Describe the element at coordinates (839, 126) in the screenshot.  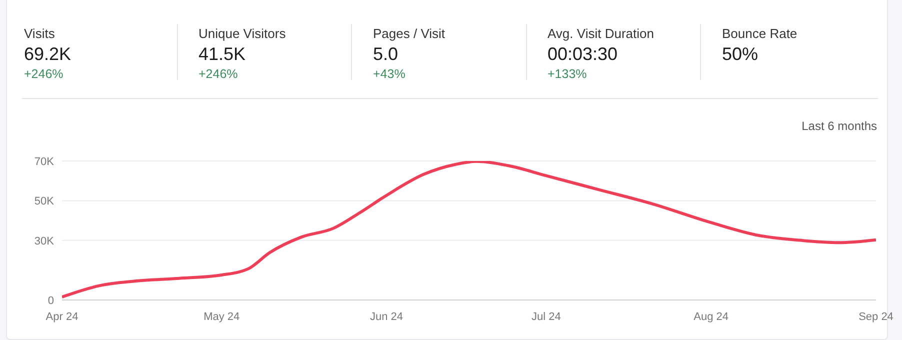
I see `chart-subtitle: Last 6 months` at that location.